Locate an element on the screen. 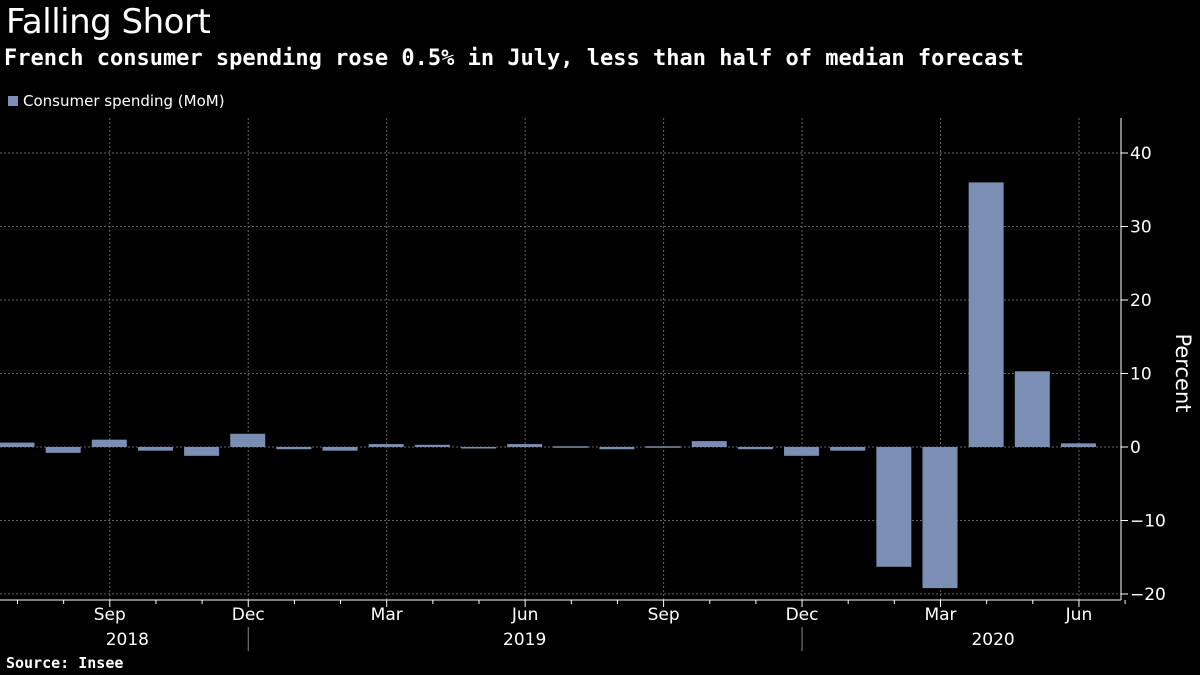  y-tick-label: 10 is located at coordinates (1141, 375).